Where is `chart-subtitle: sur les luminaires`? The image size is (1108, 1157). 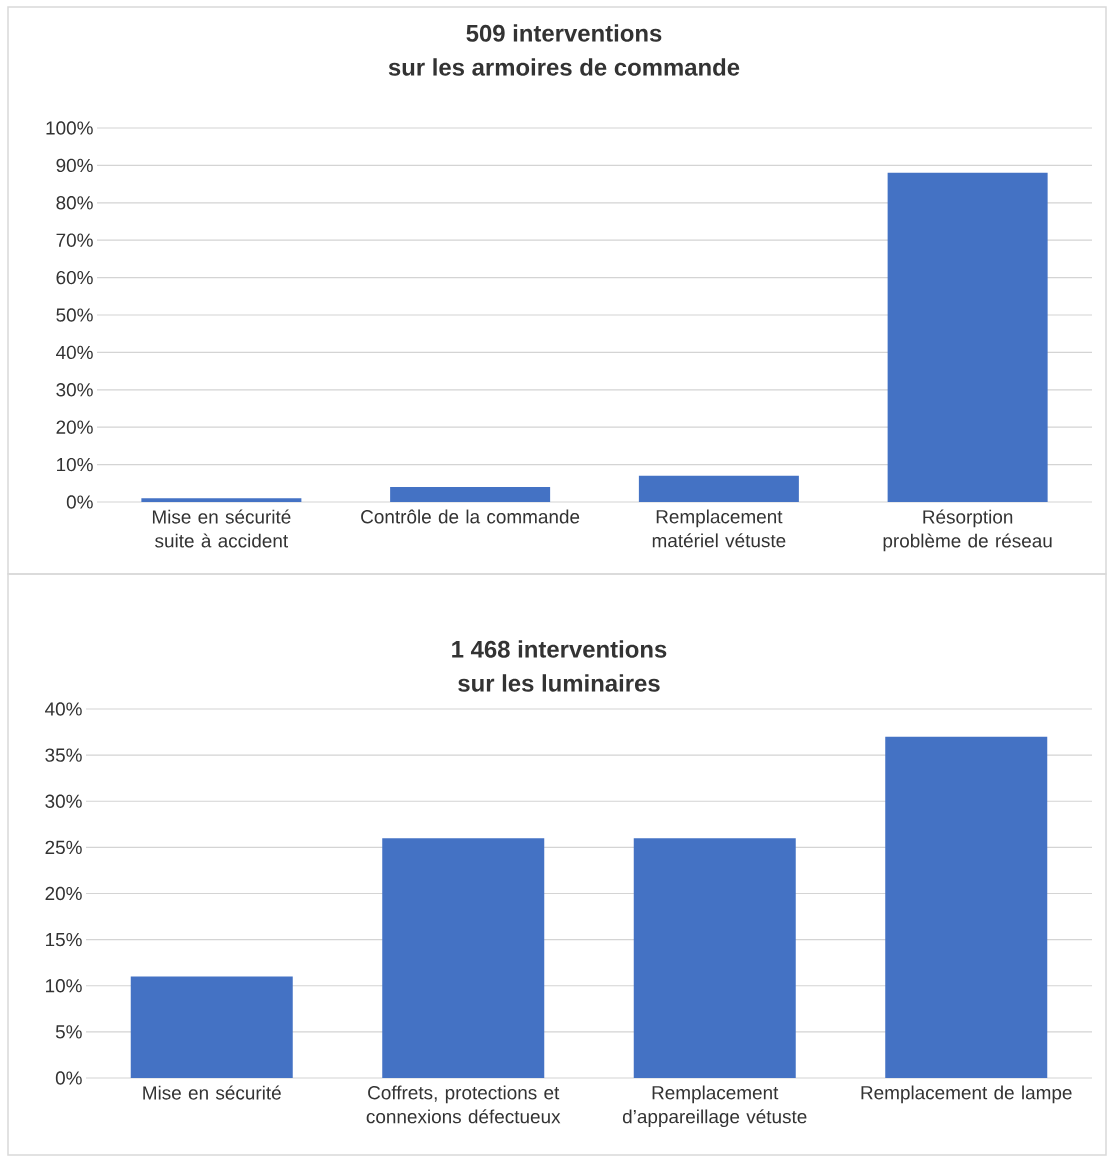 chart-subtitle: sur les luminaires is located at coordinates (559, 683).